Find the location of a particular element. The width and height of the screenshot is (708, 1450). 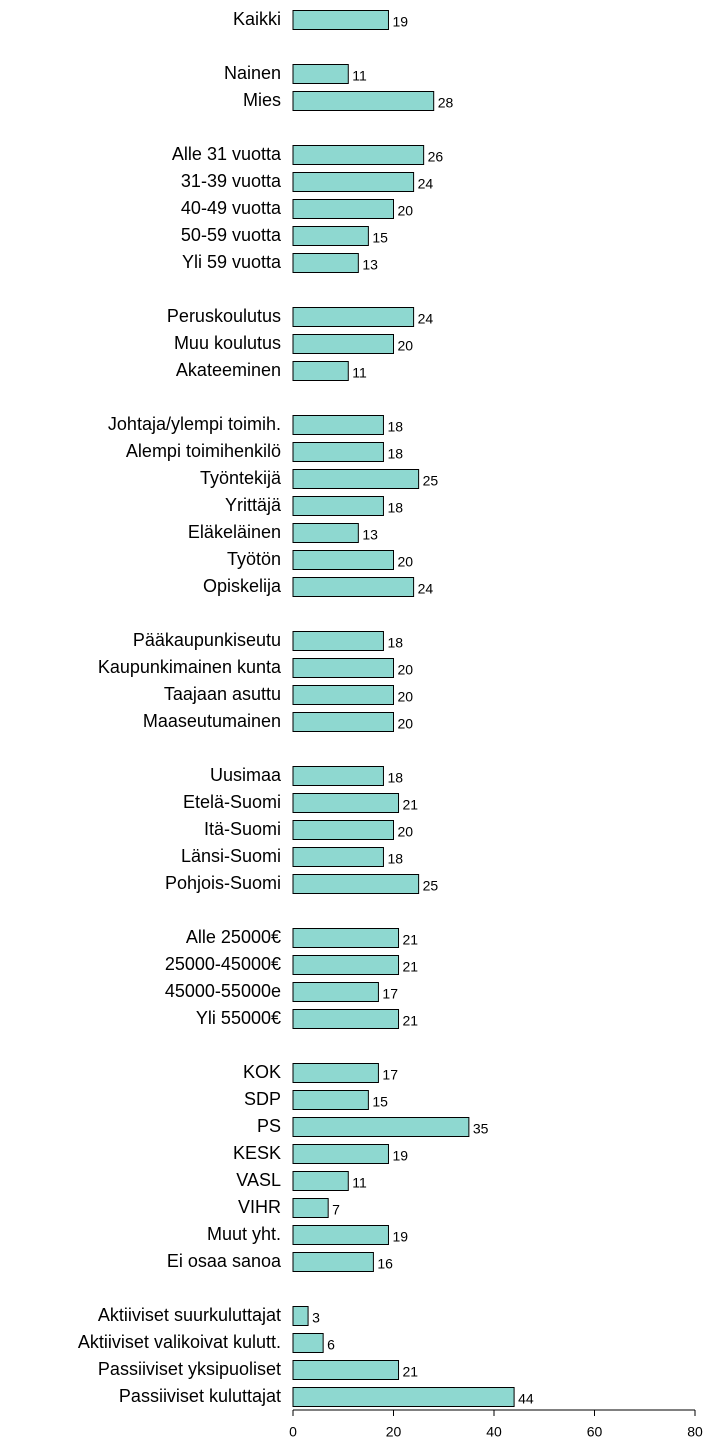

value-label: 24 is located at coordinates (426, 184).